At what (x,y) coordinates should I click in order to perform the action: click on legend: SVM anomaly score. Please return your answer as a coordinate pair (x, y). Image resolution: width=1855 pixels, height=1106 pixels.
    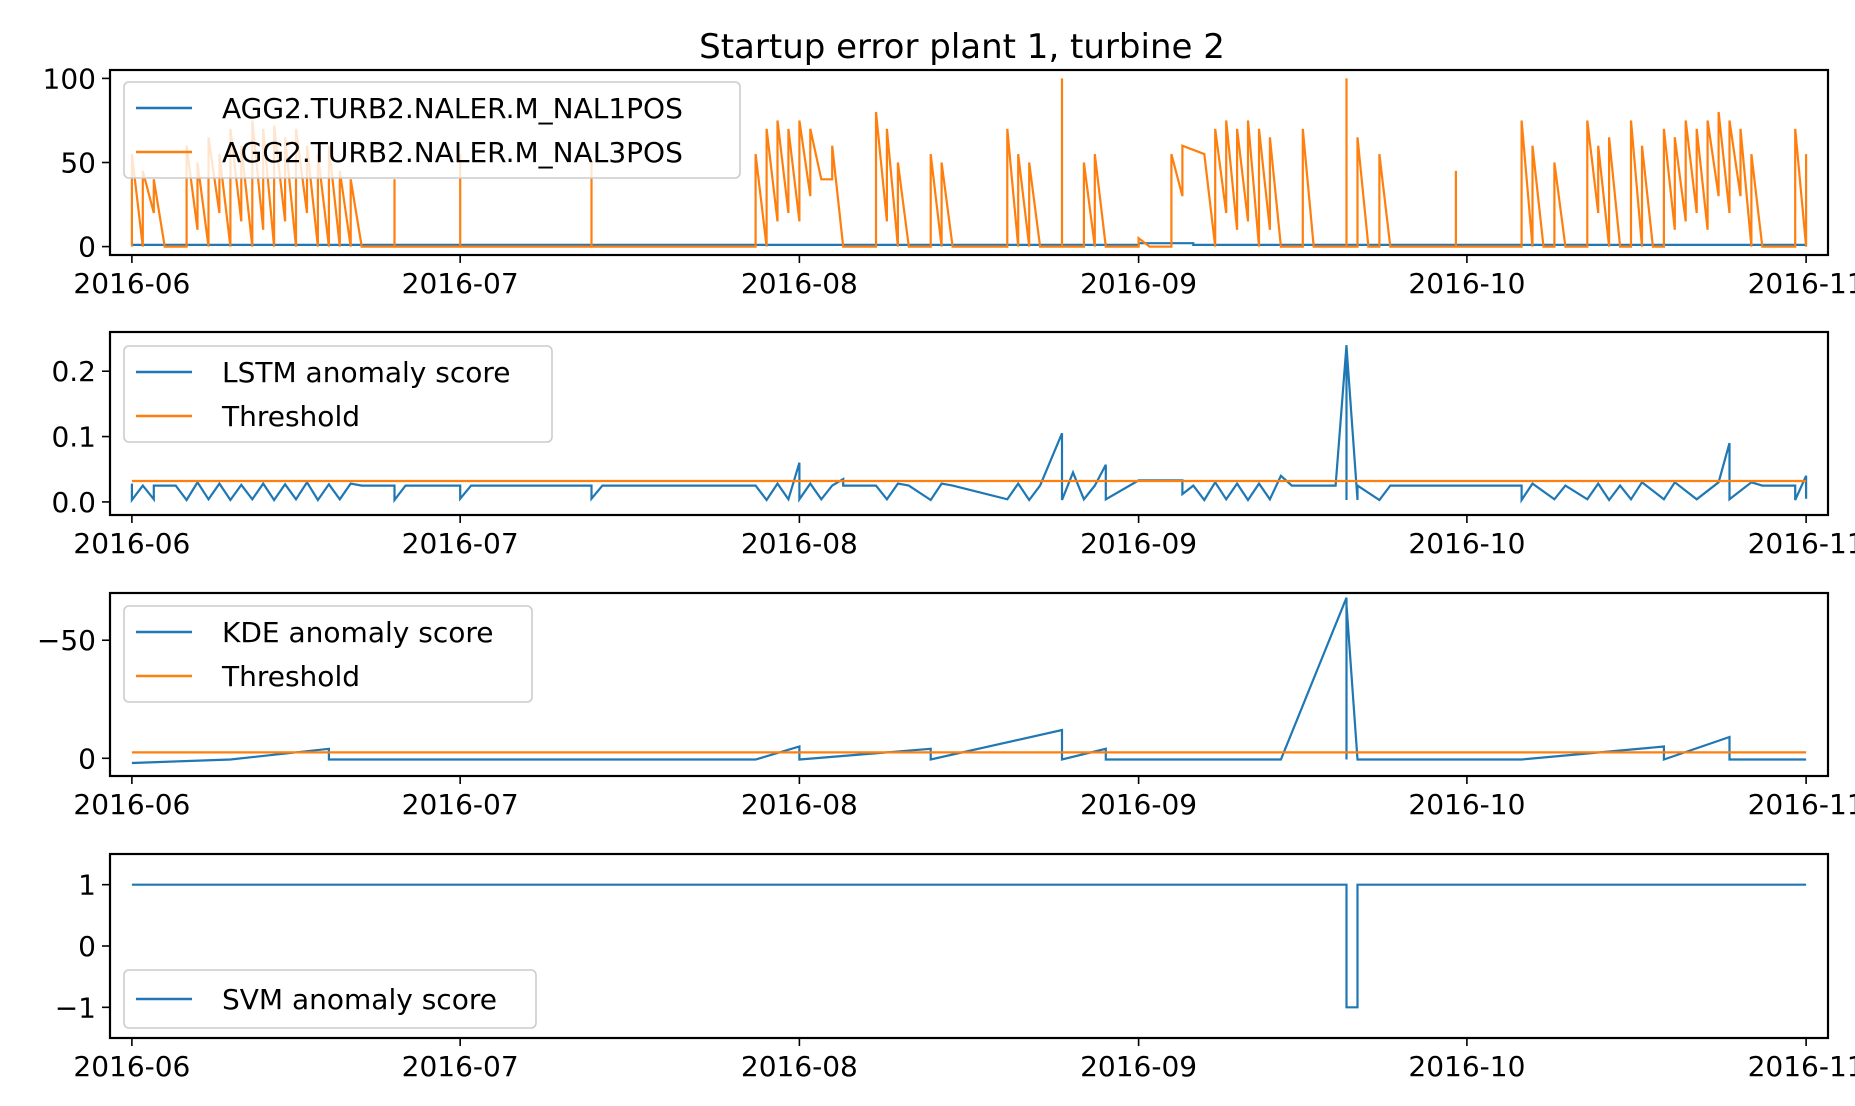
    Looking at the image, I should click on (330, 999).